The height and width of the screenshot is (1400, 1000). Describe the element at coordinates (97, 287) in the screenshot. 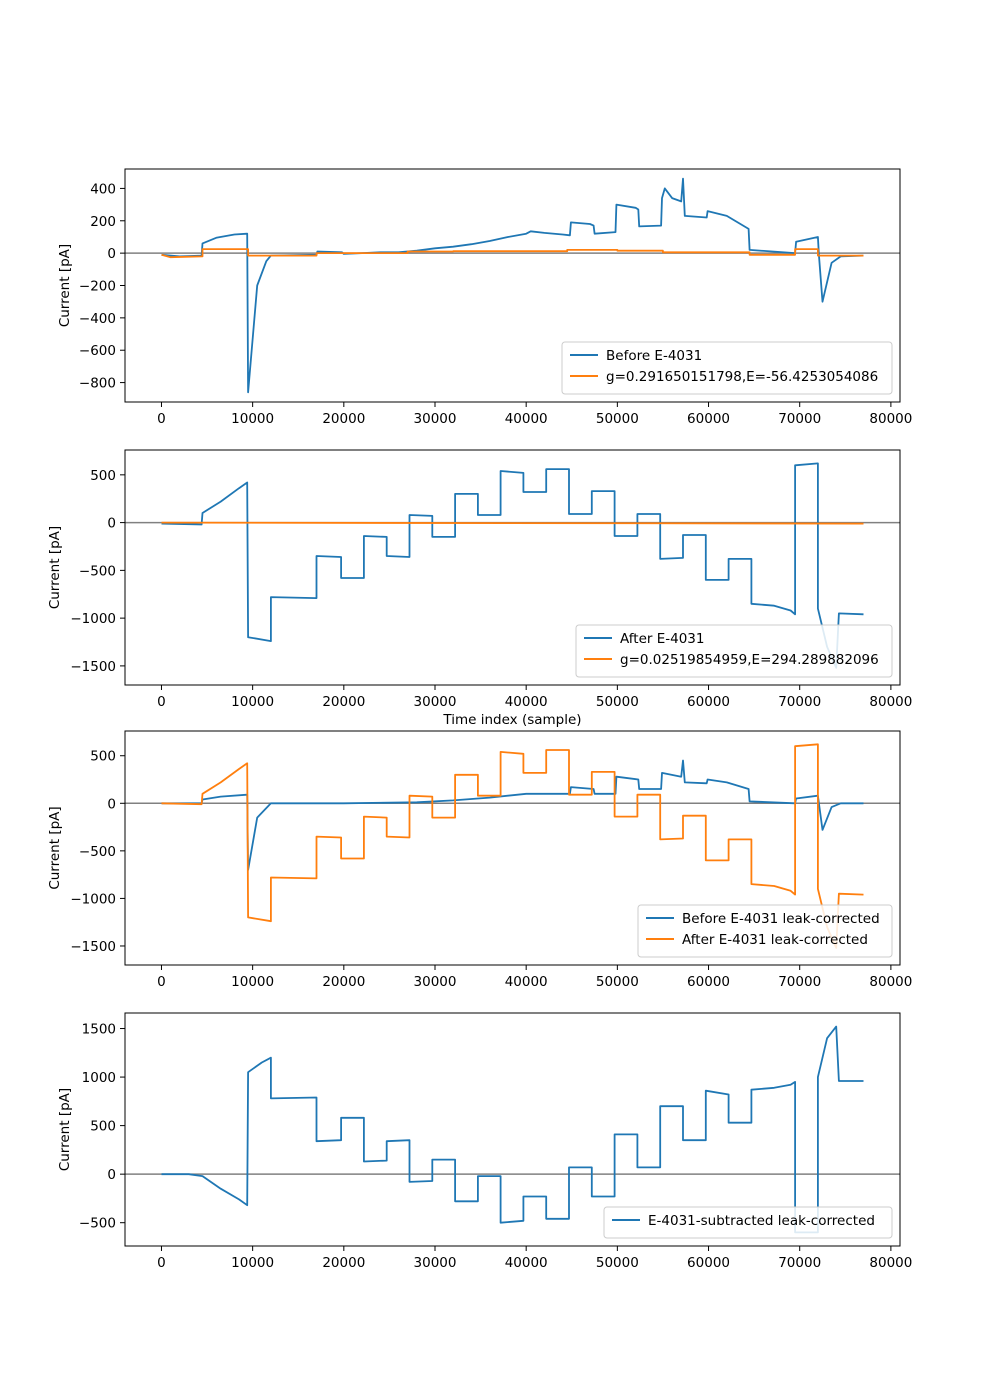

I see `y-tick-label: −200` at that location.